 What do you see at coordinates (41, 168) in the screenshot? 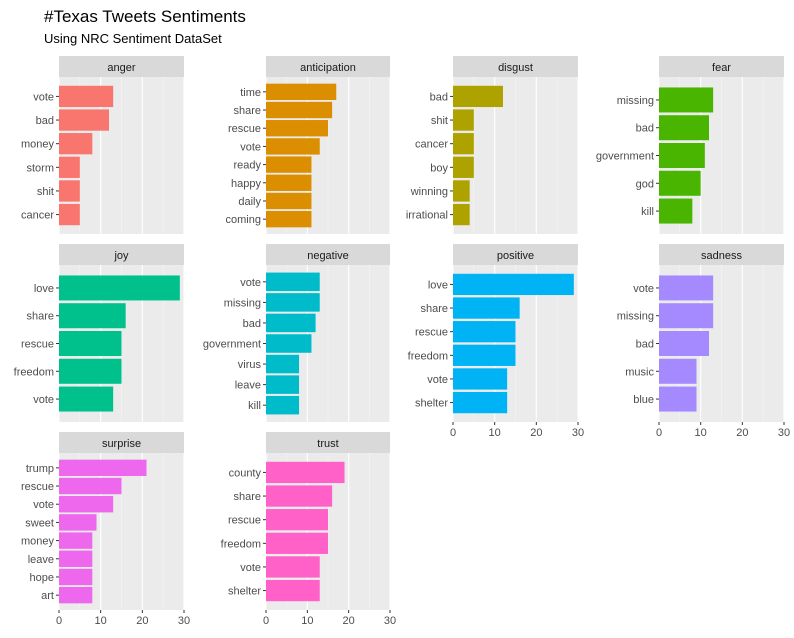
I see `y-tick-label-anger-storm: storm` at bounding box center [41, 168].